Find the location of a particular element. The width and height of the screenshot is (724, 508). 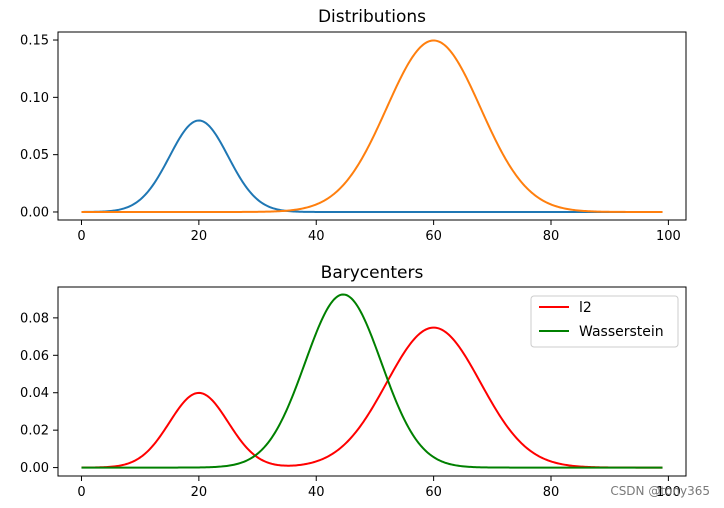

distributions-xtick-label-20: 20 is located at coordinates (199, 236).